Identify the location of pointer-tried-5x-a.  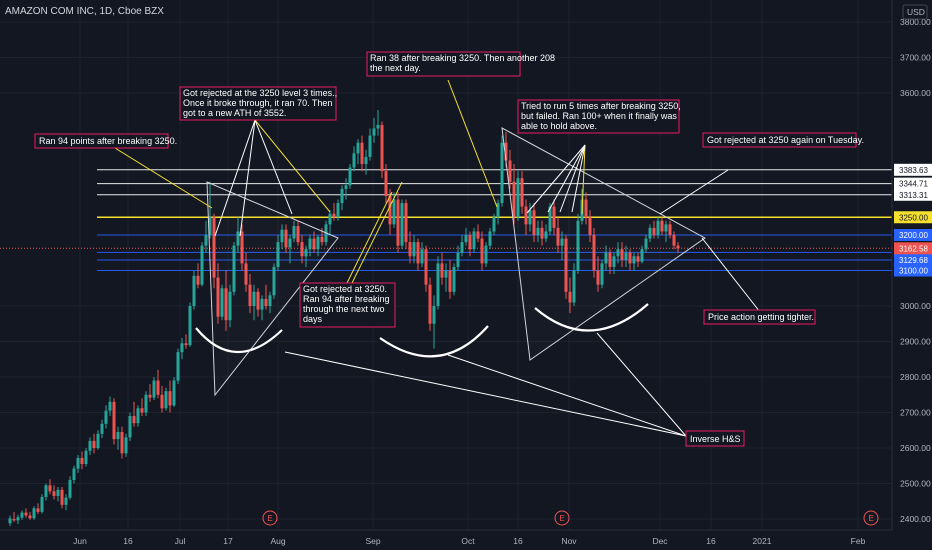
(556, 179).